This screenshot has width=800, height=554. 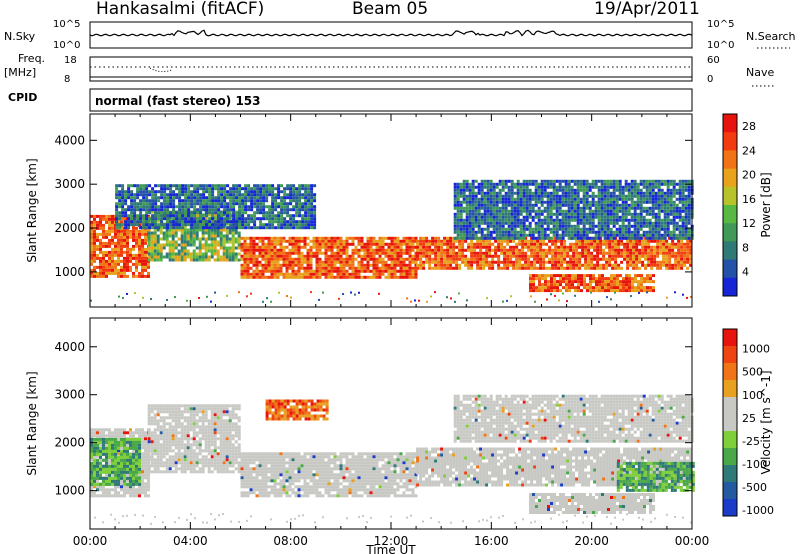 I want to click on station-title: Hankasalmi (fitACF), so click(x=180, y=9).